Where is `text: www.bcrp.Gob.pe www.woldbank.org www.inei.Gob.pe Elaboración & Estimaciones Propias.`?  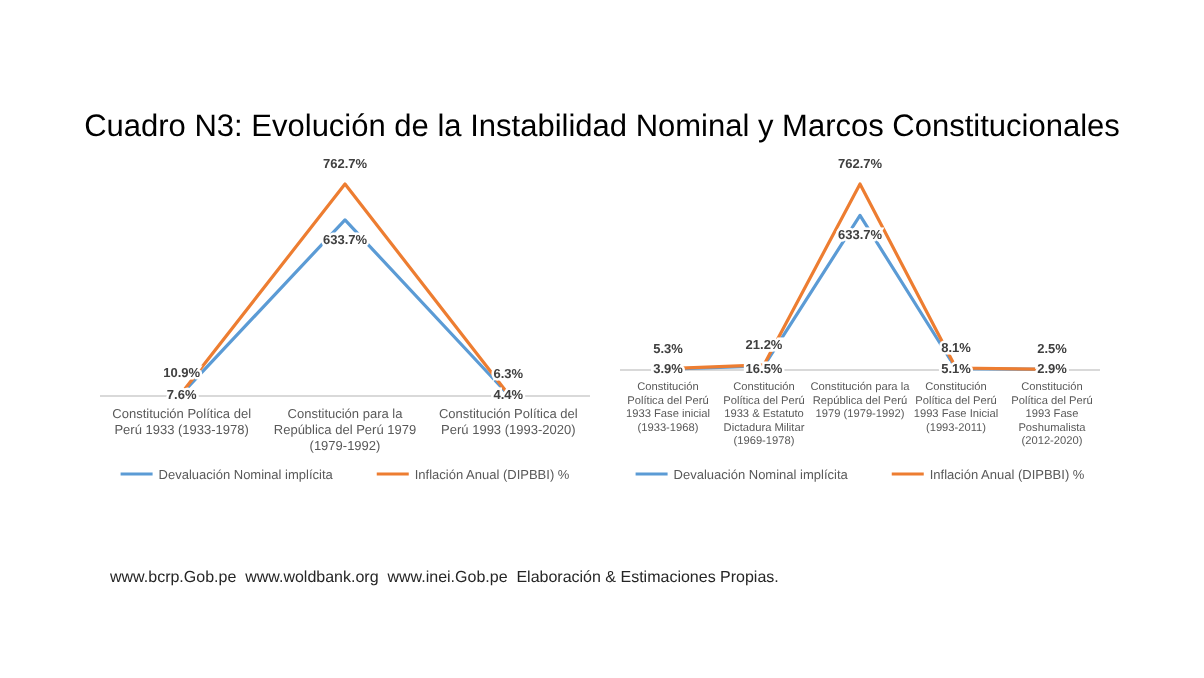 text: www.bcrp.Gob.pe www.woldbank.org www.inei.Gob.pe Elaboración & Estimaciones Propias. is located at coordinates (443, 577).